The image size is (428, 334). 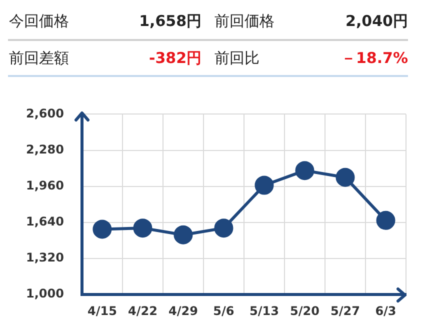 What do you see at coordinates (45, 113) in the screenshot?
I see `y-tick-label: 2,600` at bounding box center [45, 113].